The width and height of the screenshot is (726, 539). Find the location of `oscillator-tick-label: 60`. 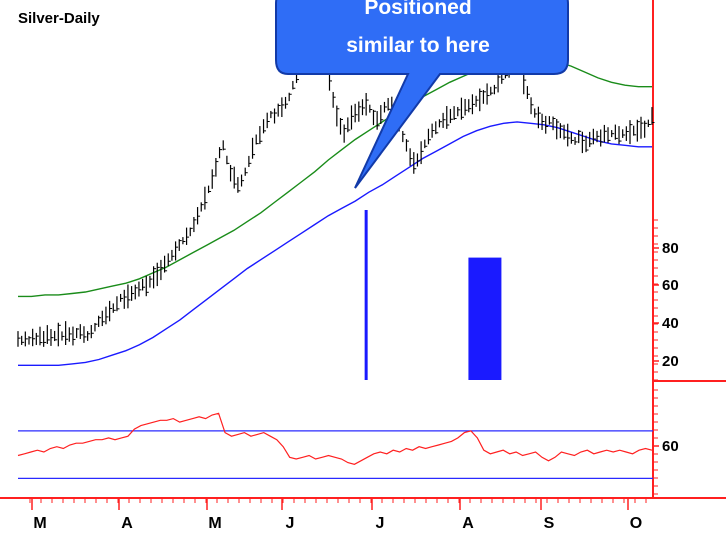

oscillator-tick-label: 60 is located at coordinates (670, 446).